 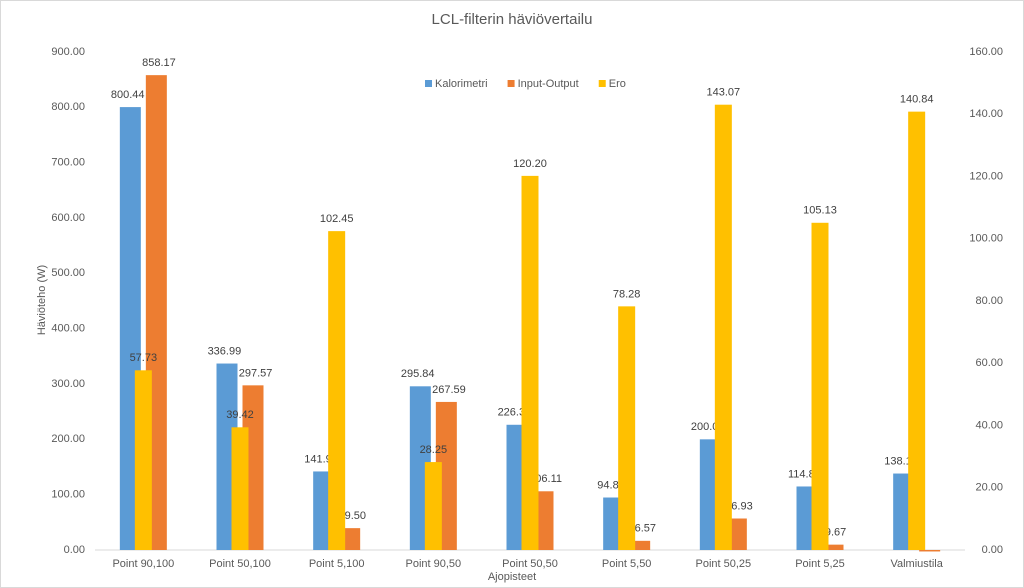 I want to click on chart-title: LCL-filterin häviövertailu, so click(x=512, y=19).